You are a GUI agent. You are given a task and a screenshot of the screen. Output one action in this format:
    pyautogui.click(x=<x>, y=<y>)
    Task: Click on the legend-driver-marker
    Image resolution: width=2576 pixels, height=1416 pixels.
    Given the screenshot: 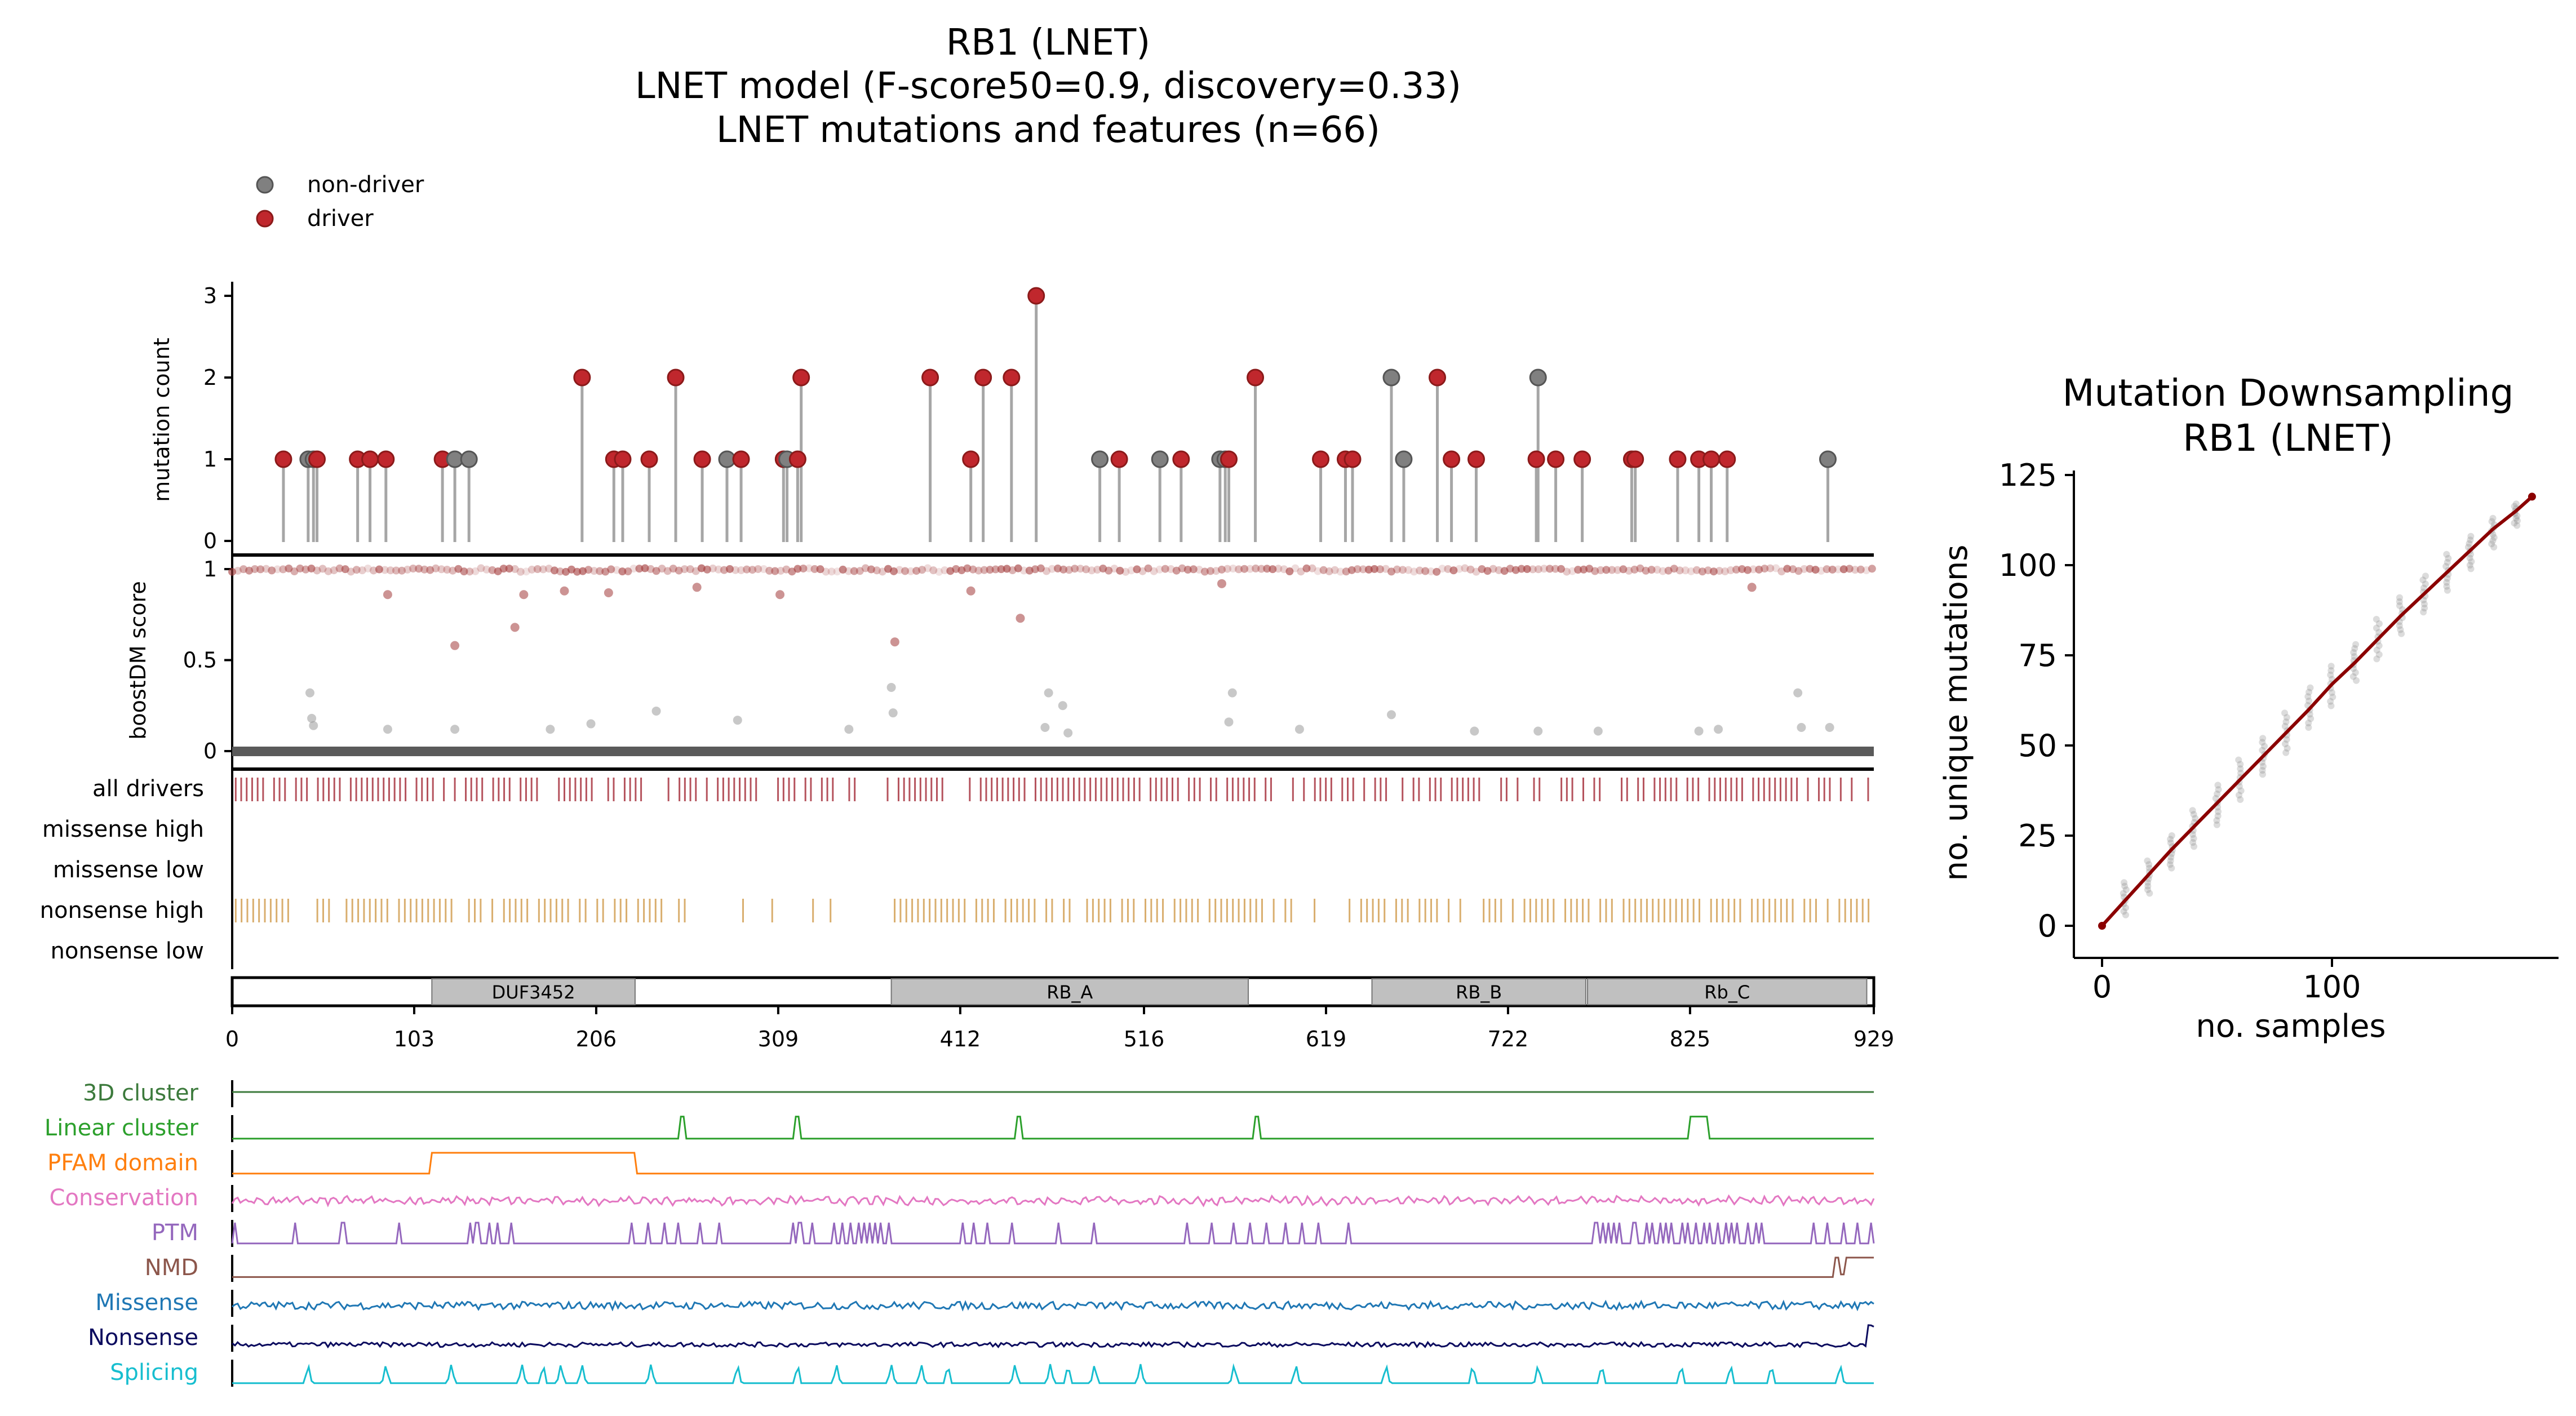 What is the action you would take?
    pyautogui.click(x=265, y=219)
    